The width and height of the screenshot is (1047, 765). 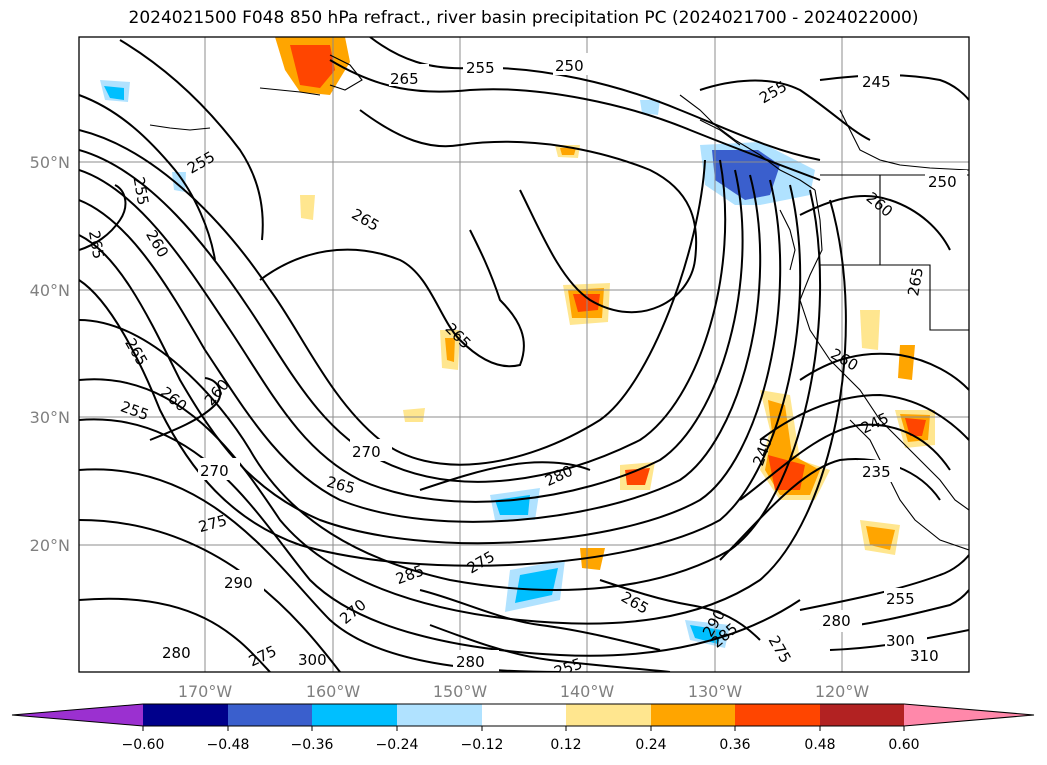 I want to click on colorbar-max-extend, so click(x=969, y=715).